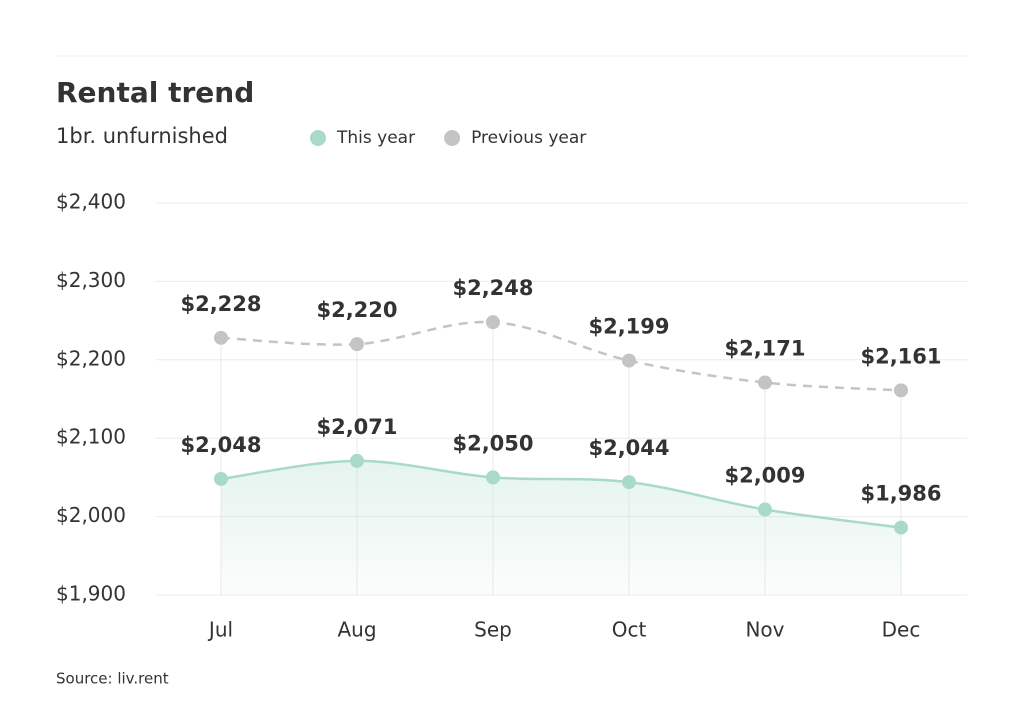 The image size is (1024, 717). I want to click on y-tick-label: $2,100, so click(91, 437).